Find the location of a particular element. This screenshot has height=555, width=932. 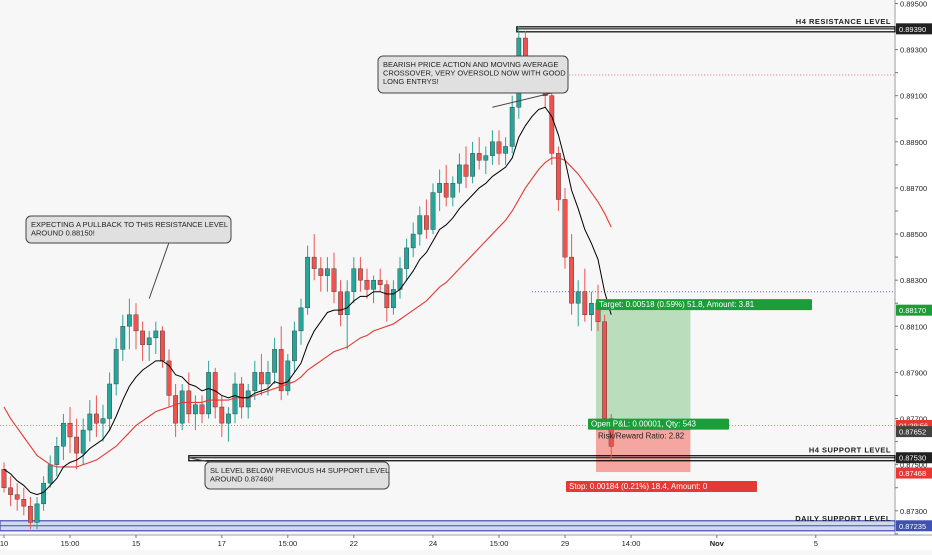

x-tick-label: 14:00 is located at coordinates (631, 543).